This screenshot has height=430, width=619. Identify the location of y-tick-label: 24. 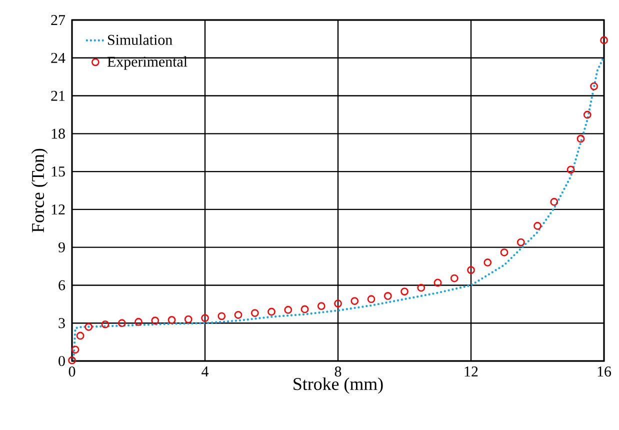
(58, 57).